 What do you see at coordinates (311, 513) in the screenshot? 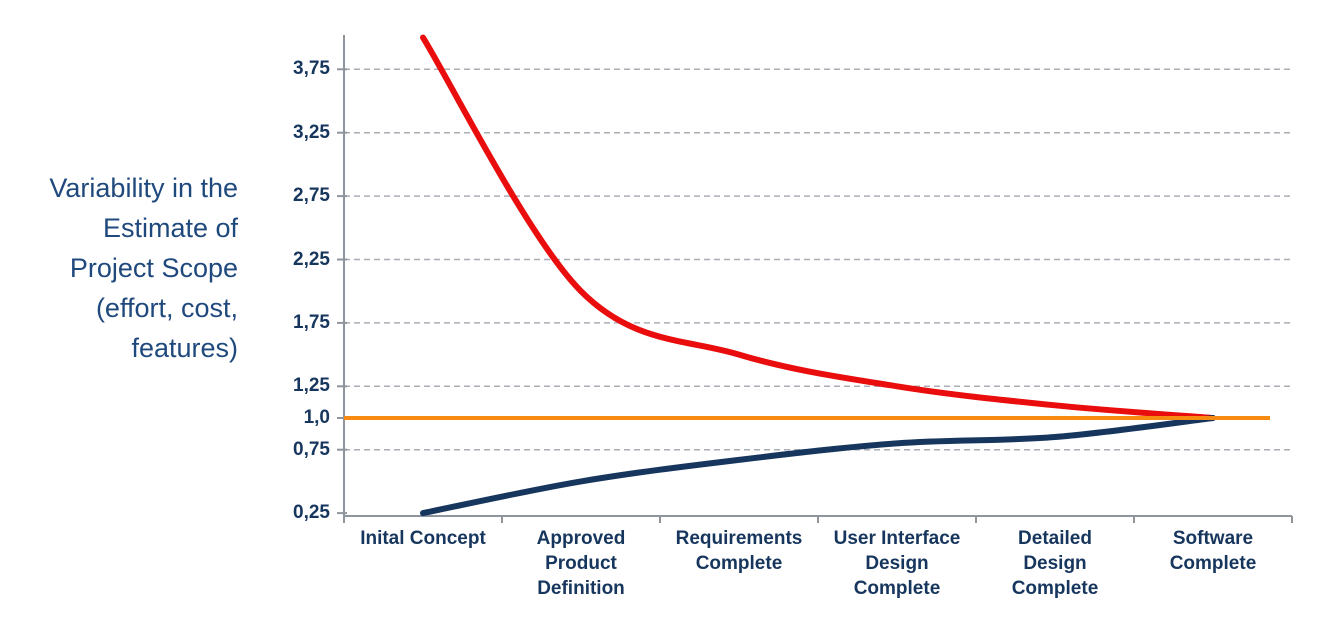
I see `y-tick-label: 0,25` at bounding box center [311, 513].